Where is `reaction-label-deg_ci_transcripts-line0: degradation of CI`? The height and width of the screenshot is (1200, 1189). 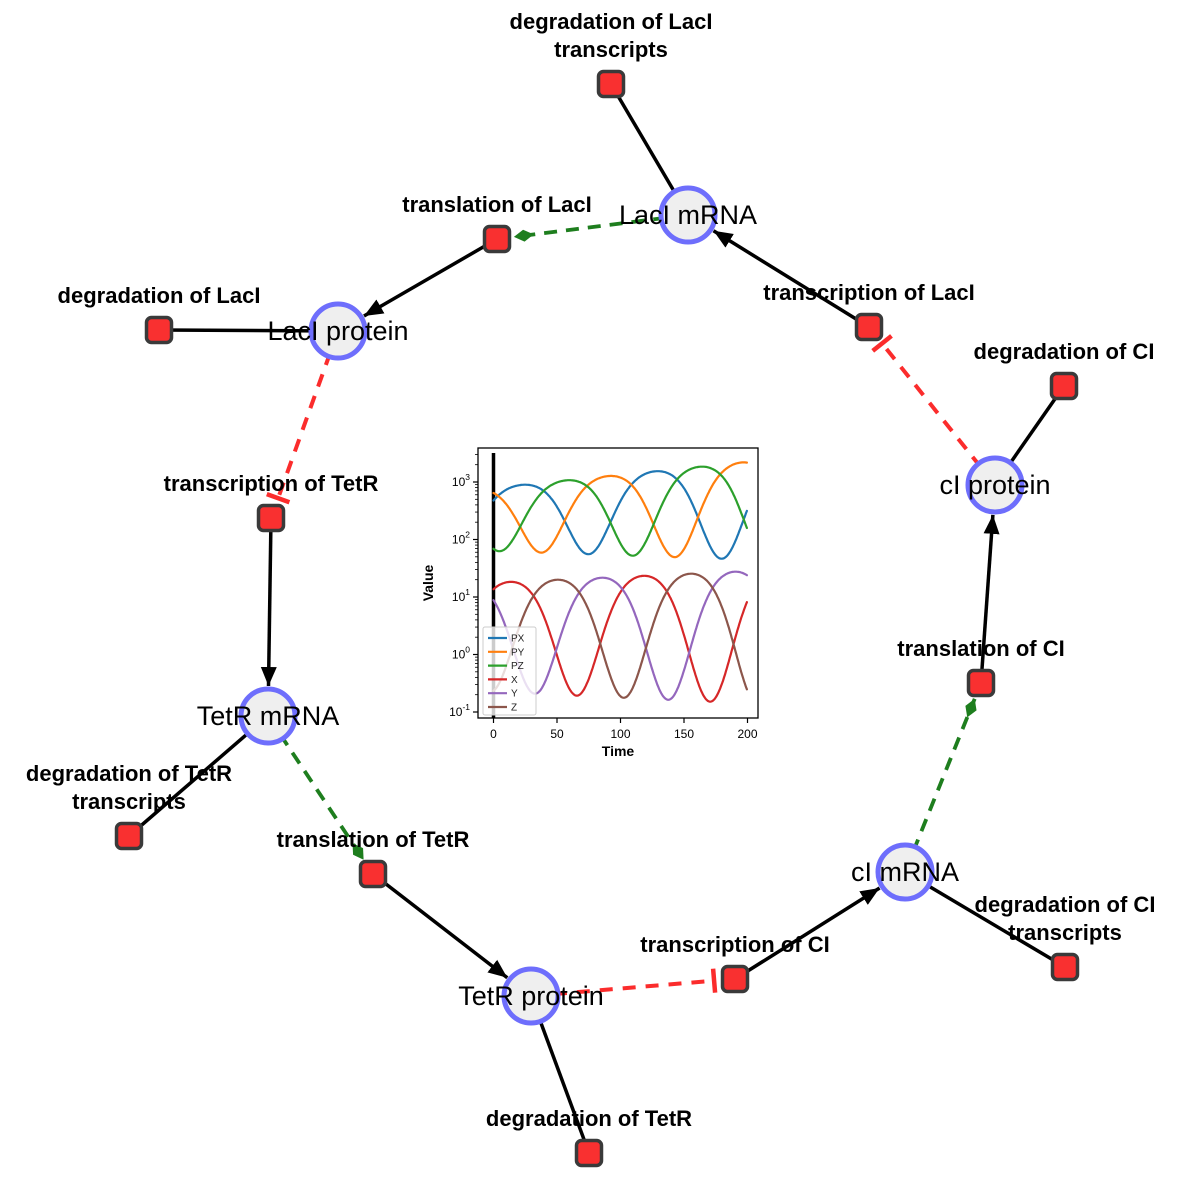 reaction-label-deg_ci_transcripts-line0: degradation of CI is located at coordinates (1065, 904).